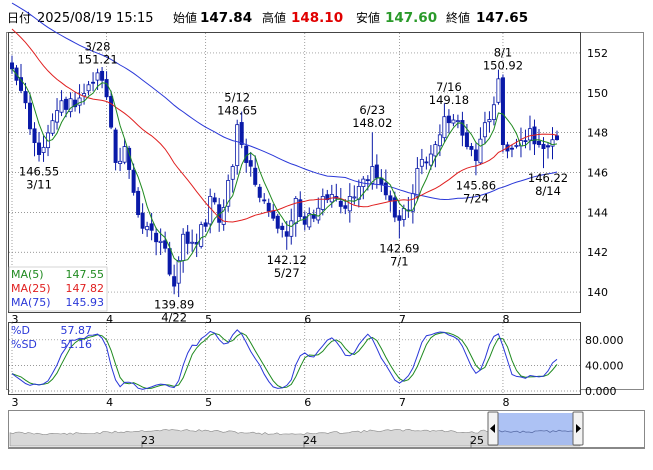 The image size is (653, 470). I want to click on y-tick-label: 152, so click(597, 53).